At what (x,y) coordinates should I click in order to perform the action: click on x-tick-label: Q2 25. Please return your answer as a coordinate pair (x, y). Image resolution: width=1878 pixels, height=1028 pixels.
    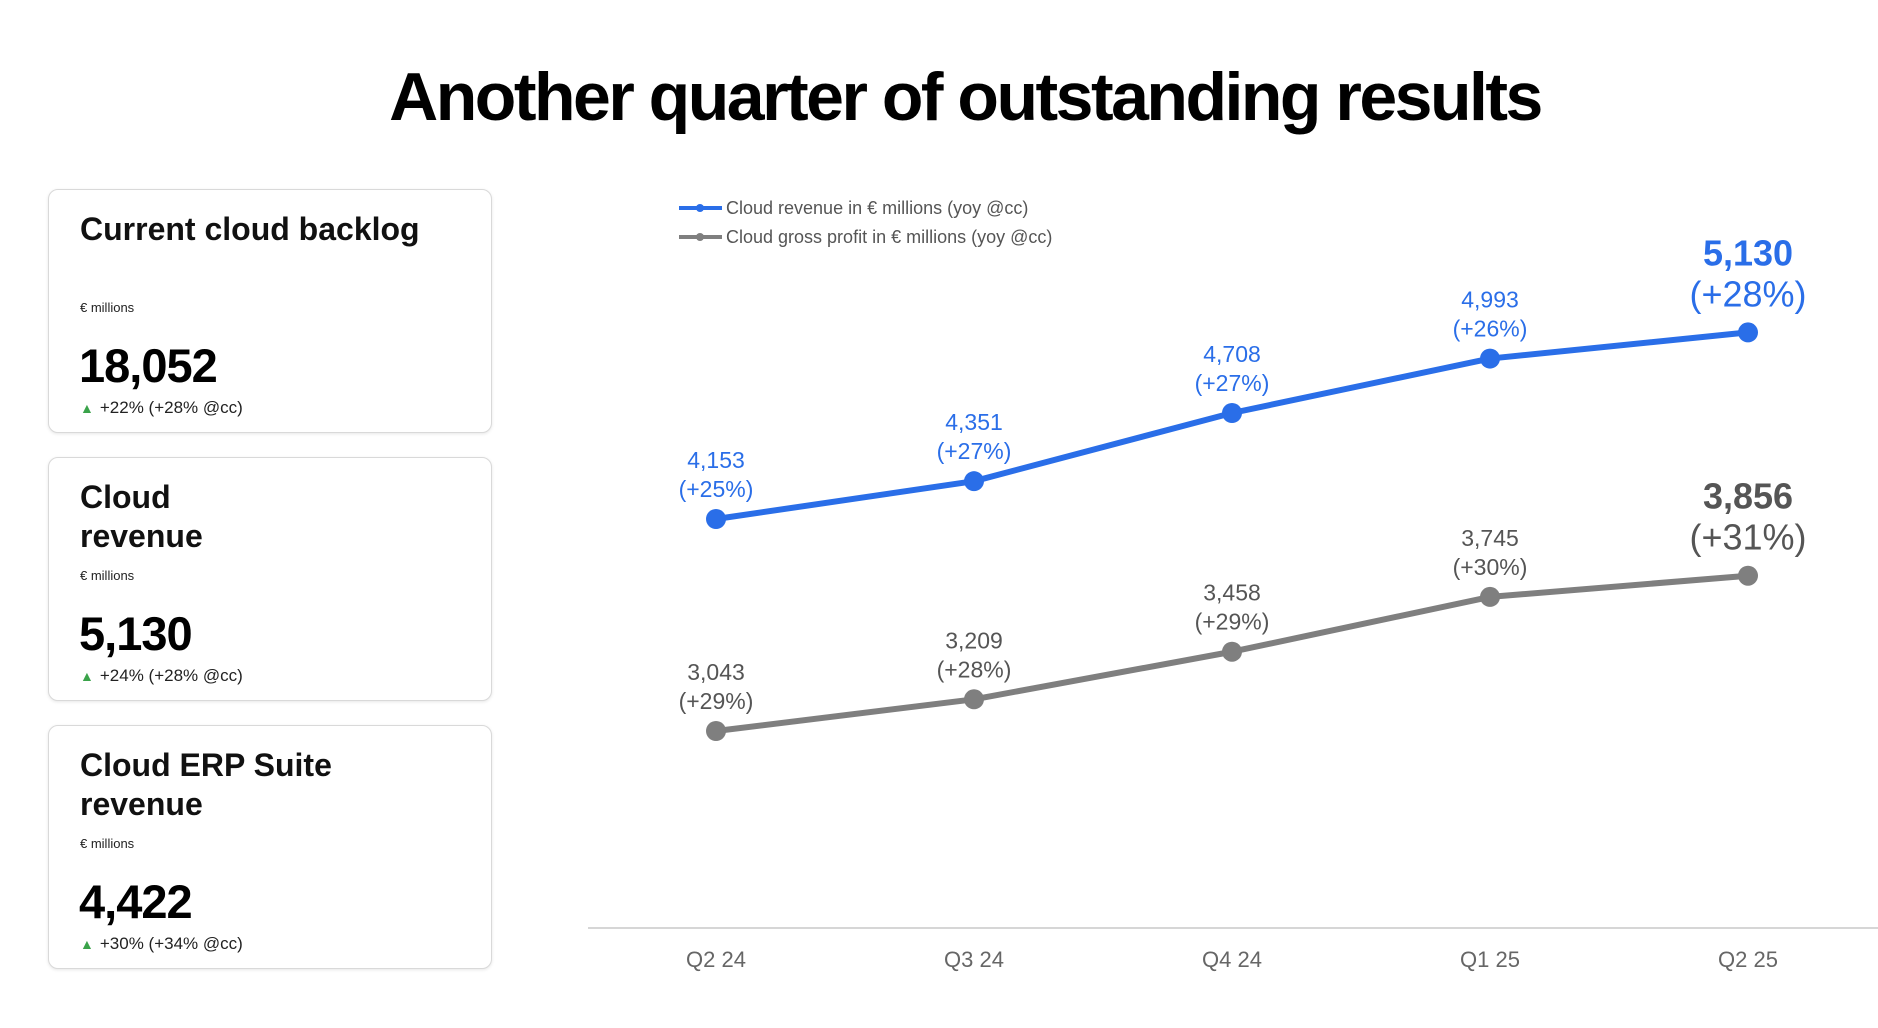
    Looking at the image, I should click on (1748, 959).